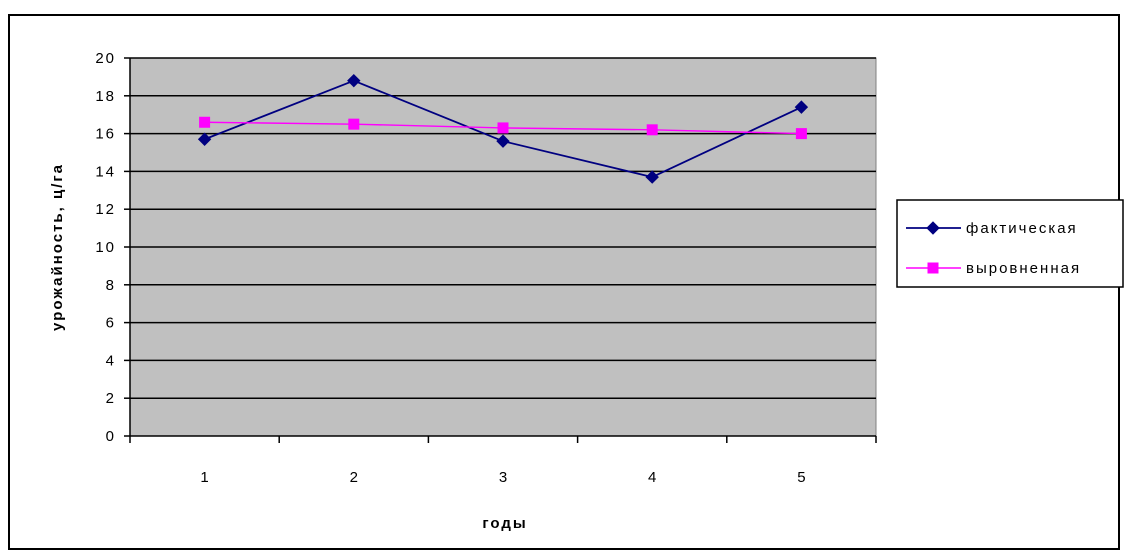  What do you see at coordinates (802, 477) in the screenshot?
I see `x-tick-label-5: 5` at bounding box center [802, 477].